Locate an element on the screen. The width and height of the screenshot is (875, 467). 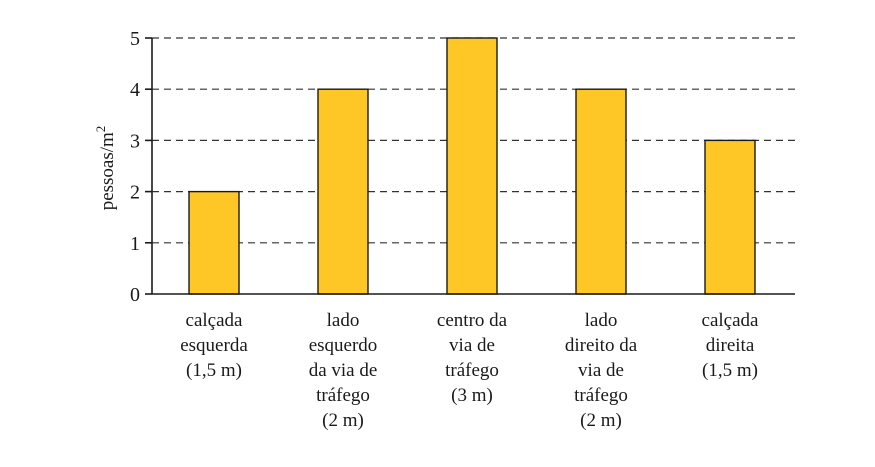
category-label-5-line-2: direita is located at coordinates (730, 345).